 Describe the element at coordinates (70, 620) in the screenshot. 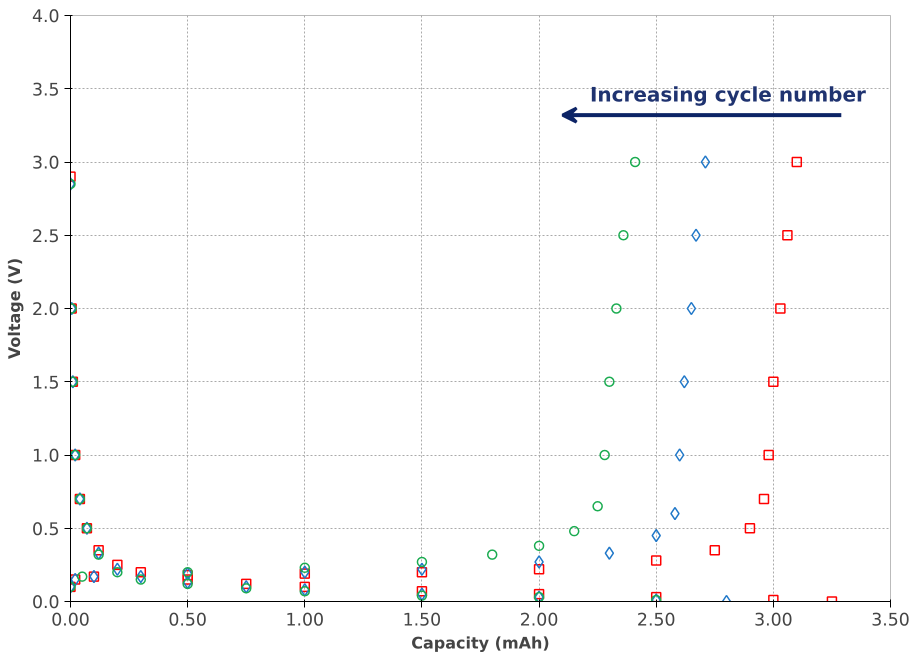

I see `x-tick-label: 0.00` at that location.